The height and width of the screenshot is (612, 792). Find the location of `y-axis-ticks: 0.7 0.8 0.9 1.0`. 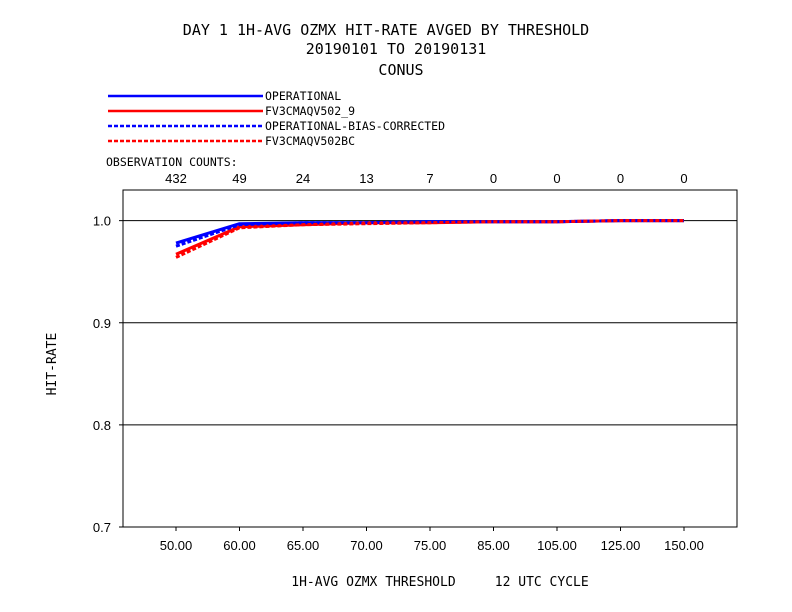

y-axis-ticks: 0.7 0.8 0.9 1.0 is located at coordinates (108, 374).